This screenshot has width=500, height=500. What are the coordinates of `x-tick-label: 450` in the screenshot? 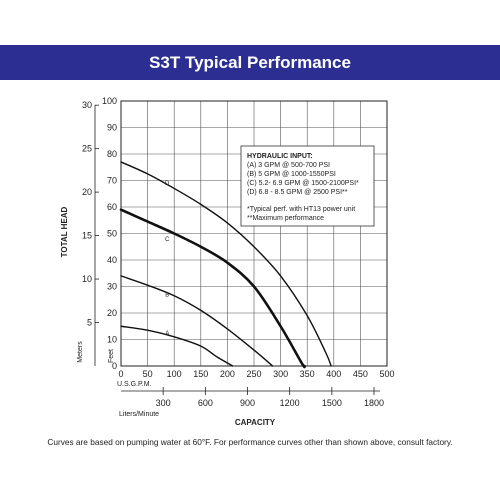 It's located at (360, 374).